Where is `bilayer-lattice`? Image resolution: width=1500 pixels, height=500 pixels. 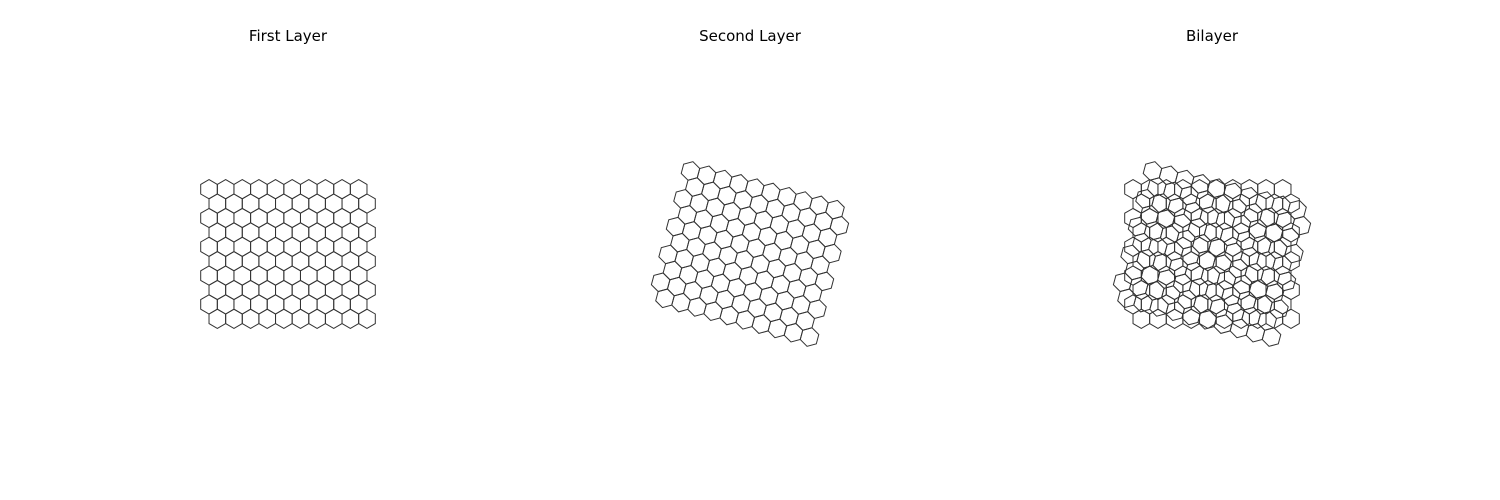 bilayer-lattice is located at coordinates (1212, 254).